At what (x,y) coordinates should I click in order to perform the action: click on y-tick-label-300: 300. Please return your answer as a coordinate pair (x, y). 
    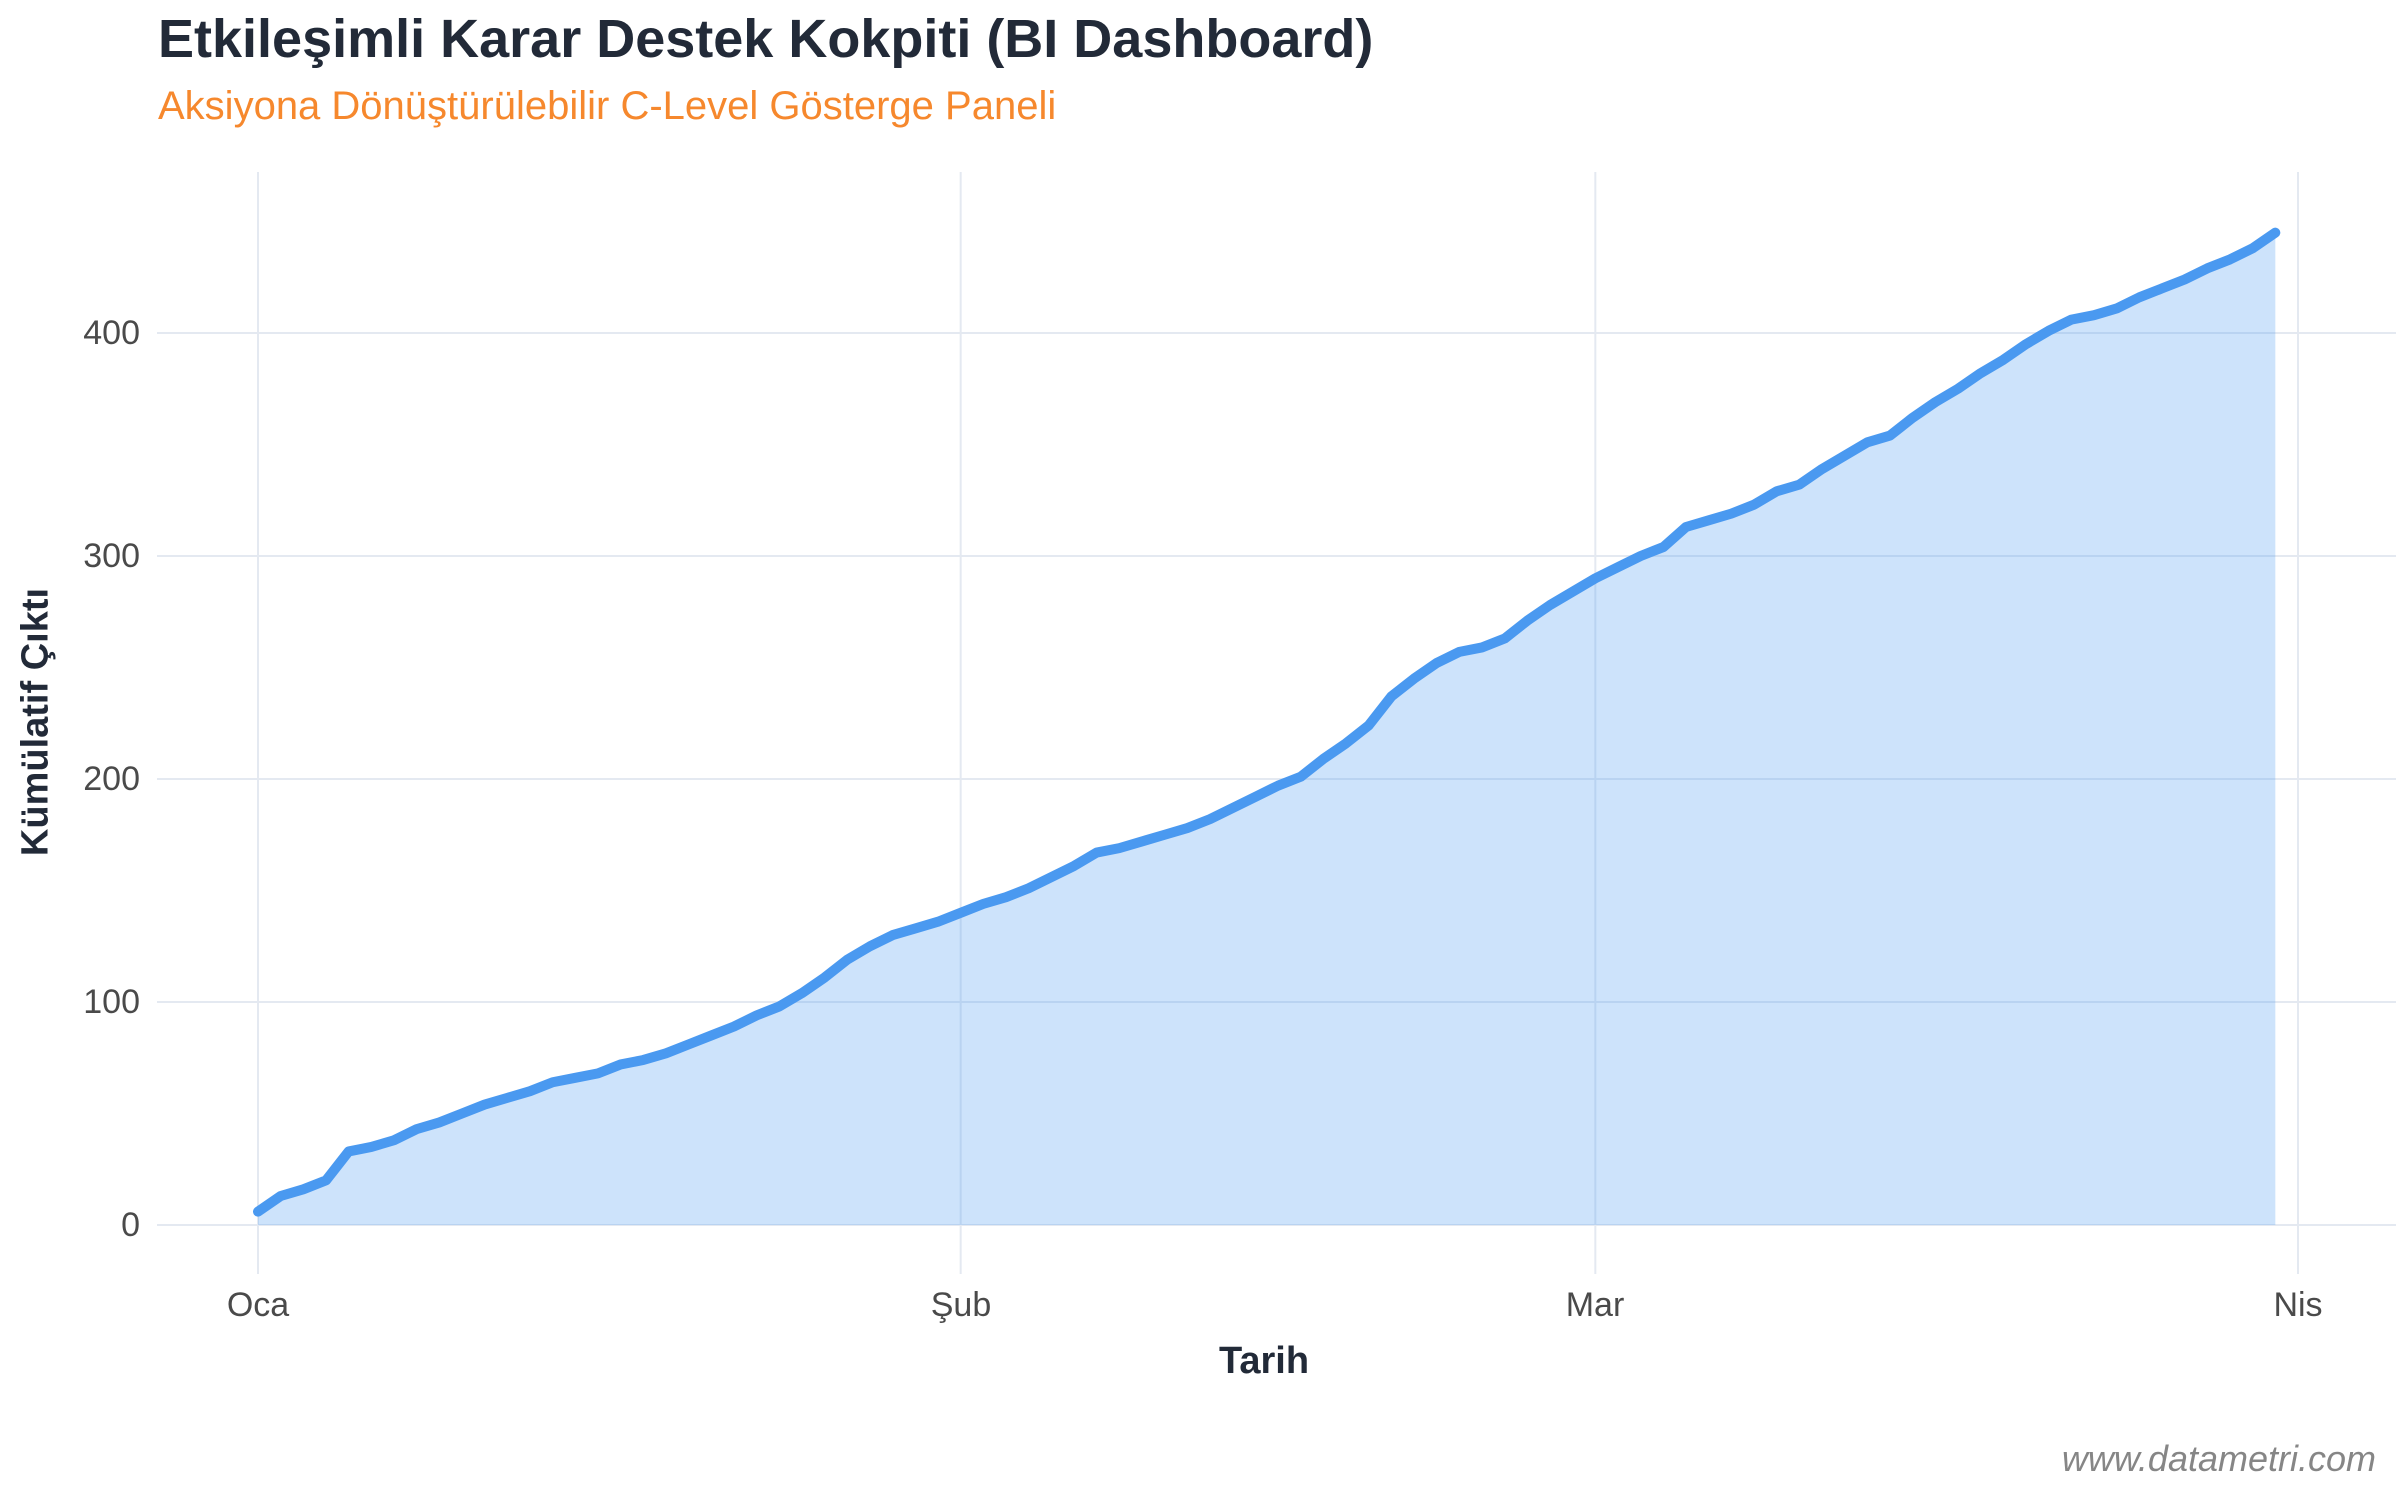
    Looking at the image, I should click on (111, 556).